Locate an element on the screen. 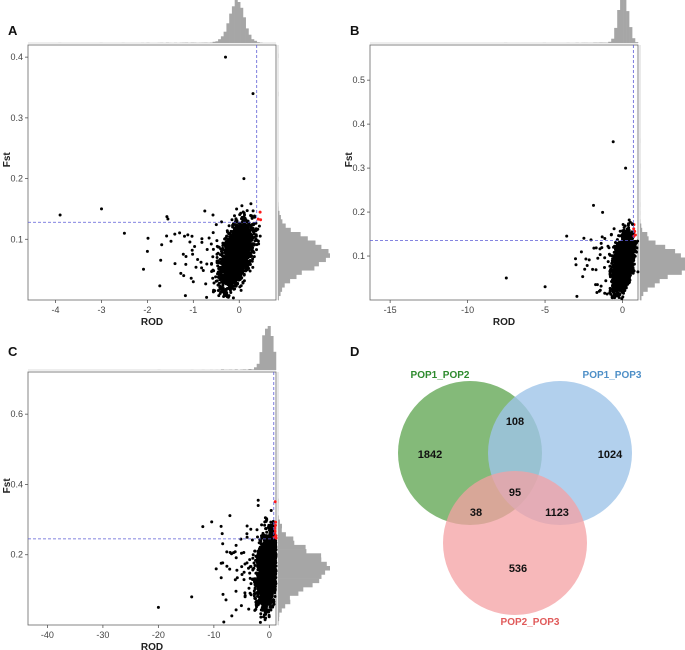  panel-label-a: A is located at coordinates (13, 30).